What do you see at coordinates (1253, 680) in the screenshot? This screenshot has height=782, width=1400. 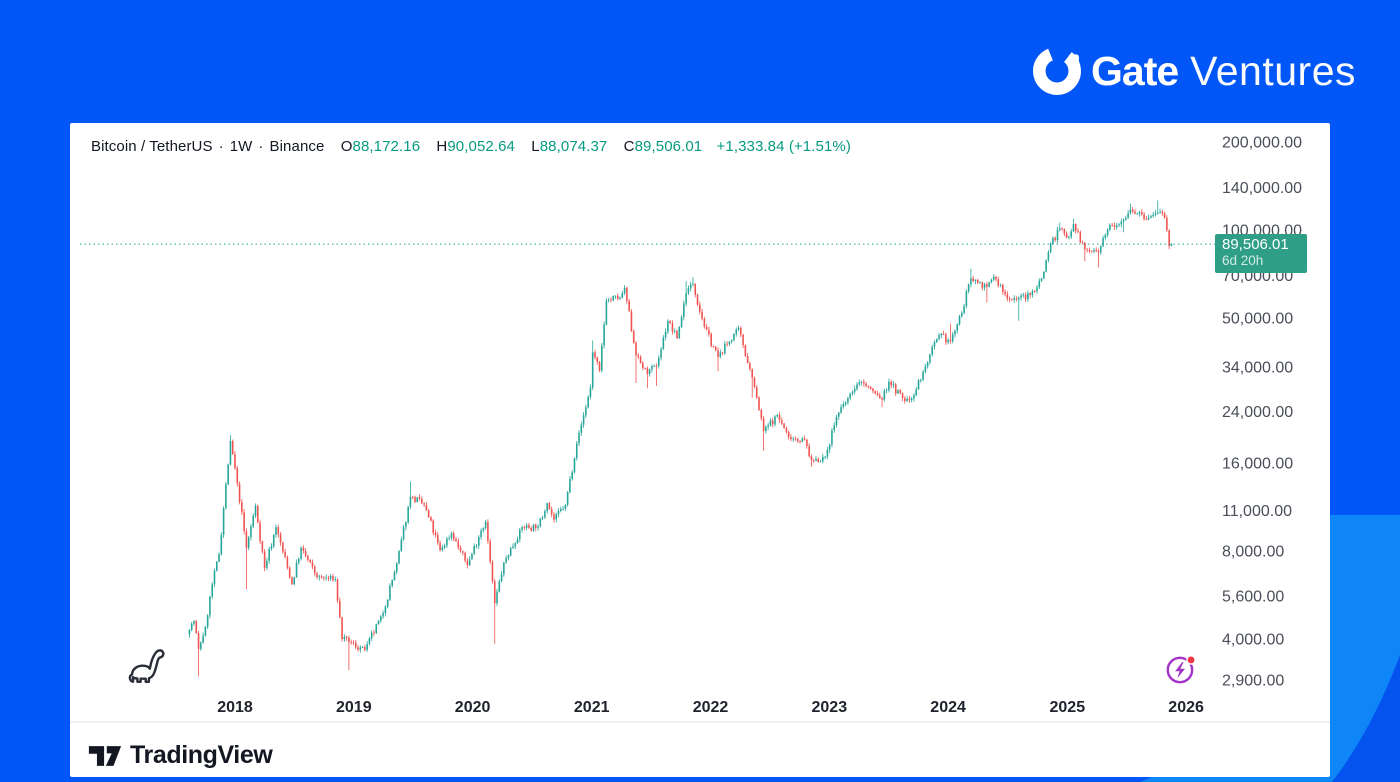 I see `y-axis-label: 2,900.00` at bounding box center [1253, 680].